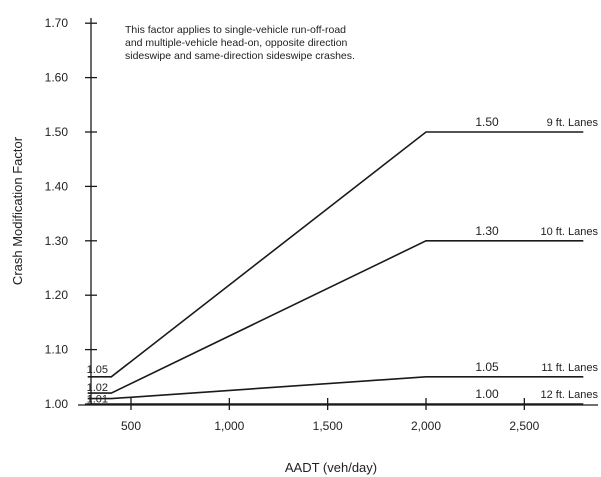 The image size is (601, 477). I want to click on series-start-value: 1.01, so click(97, 400).